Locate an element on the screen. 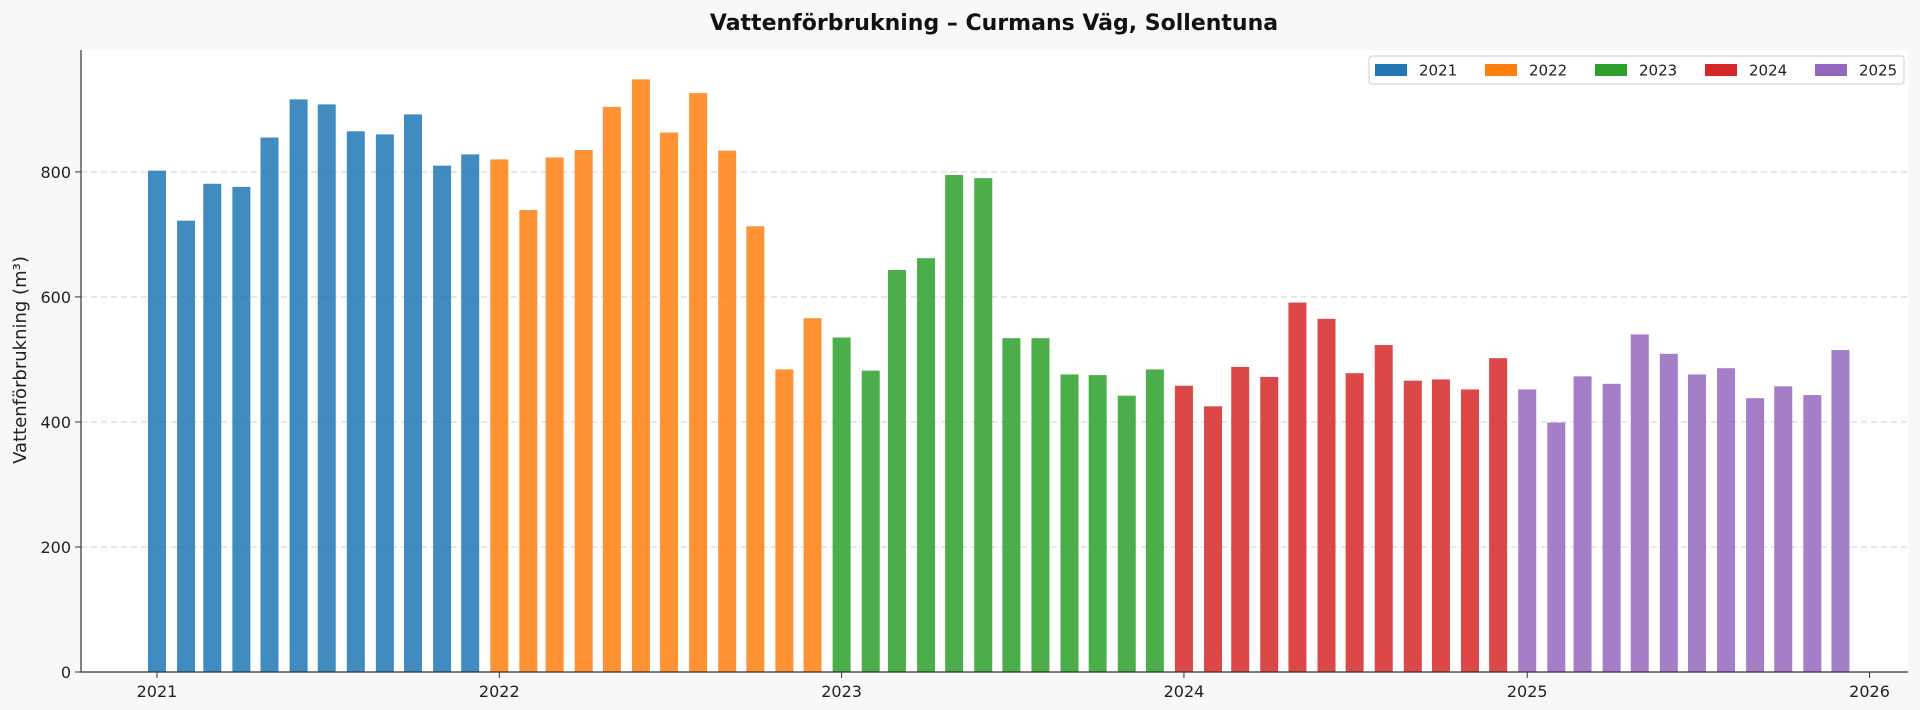  legend-swatch-2022 is located at coordinates (1501, 70).